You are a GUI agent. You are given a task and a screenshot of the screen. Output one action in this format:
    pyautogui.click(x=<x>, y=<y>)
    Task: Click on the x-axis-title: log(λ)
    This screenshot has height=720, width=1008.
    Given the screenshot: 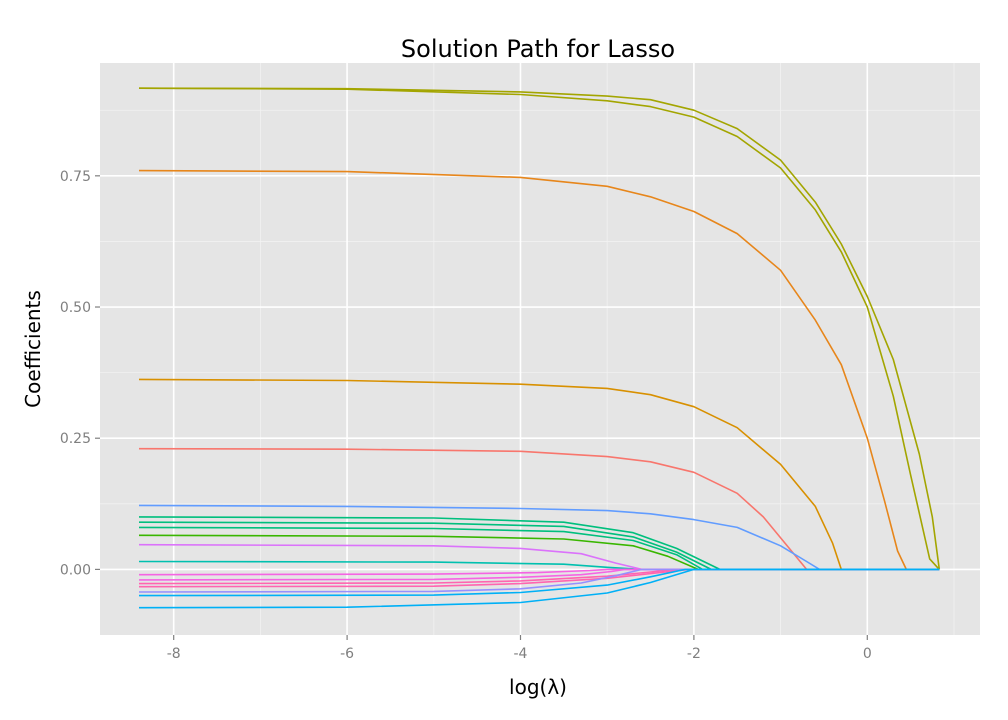 What is the action you would take?
    pyautogui.click(x=538, y=687)
    